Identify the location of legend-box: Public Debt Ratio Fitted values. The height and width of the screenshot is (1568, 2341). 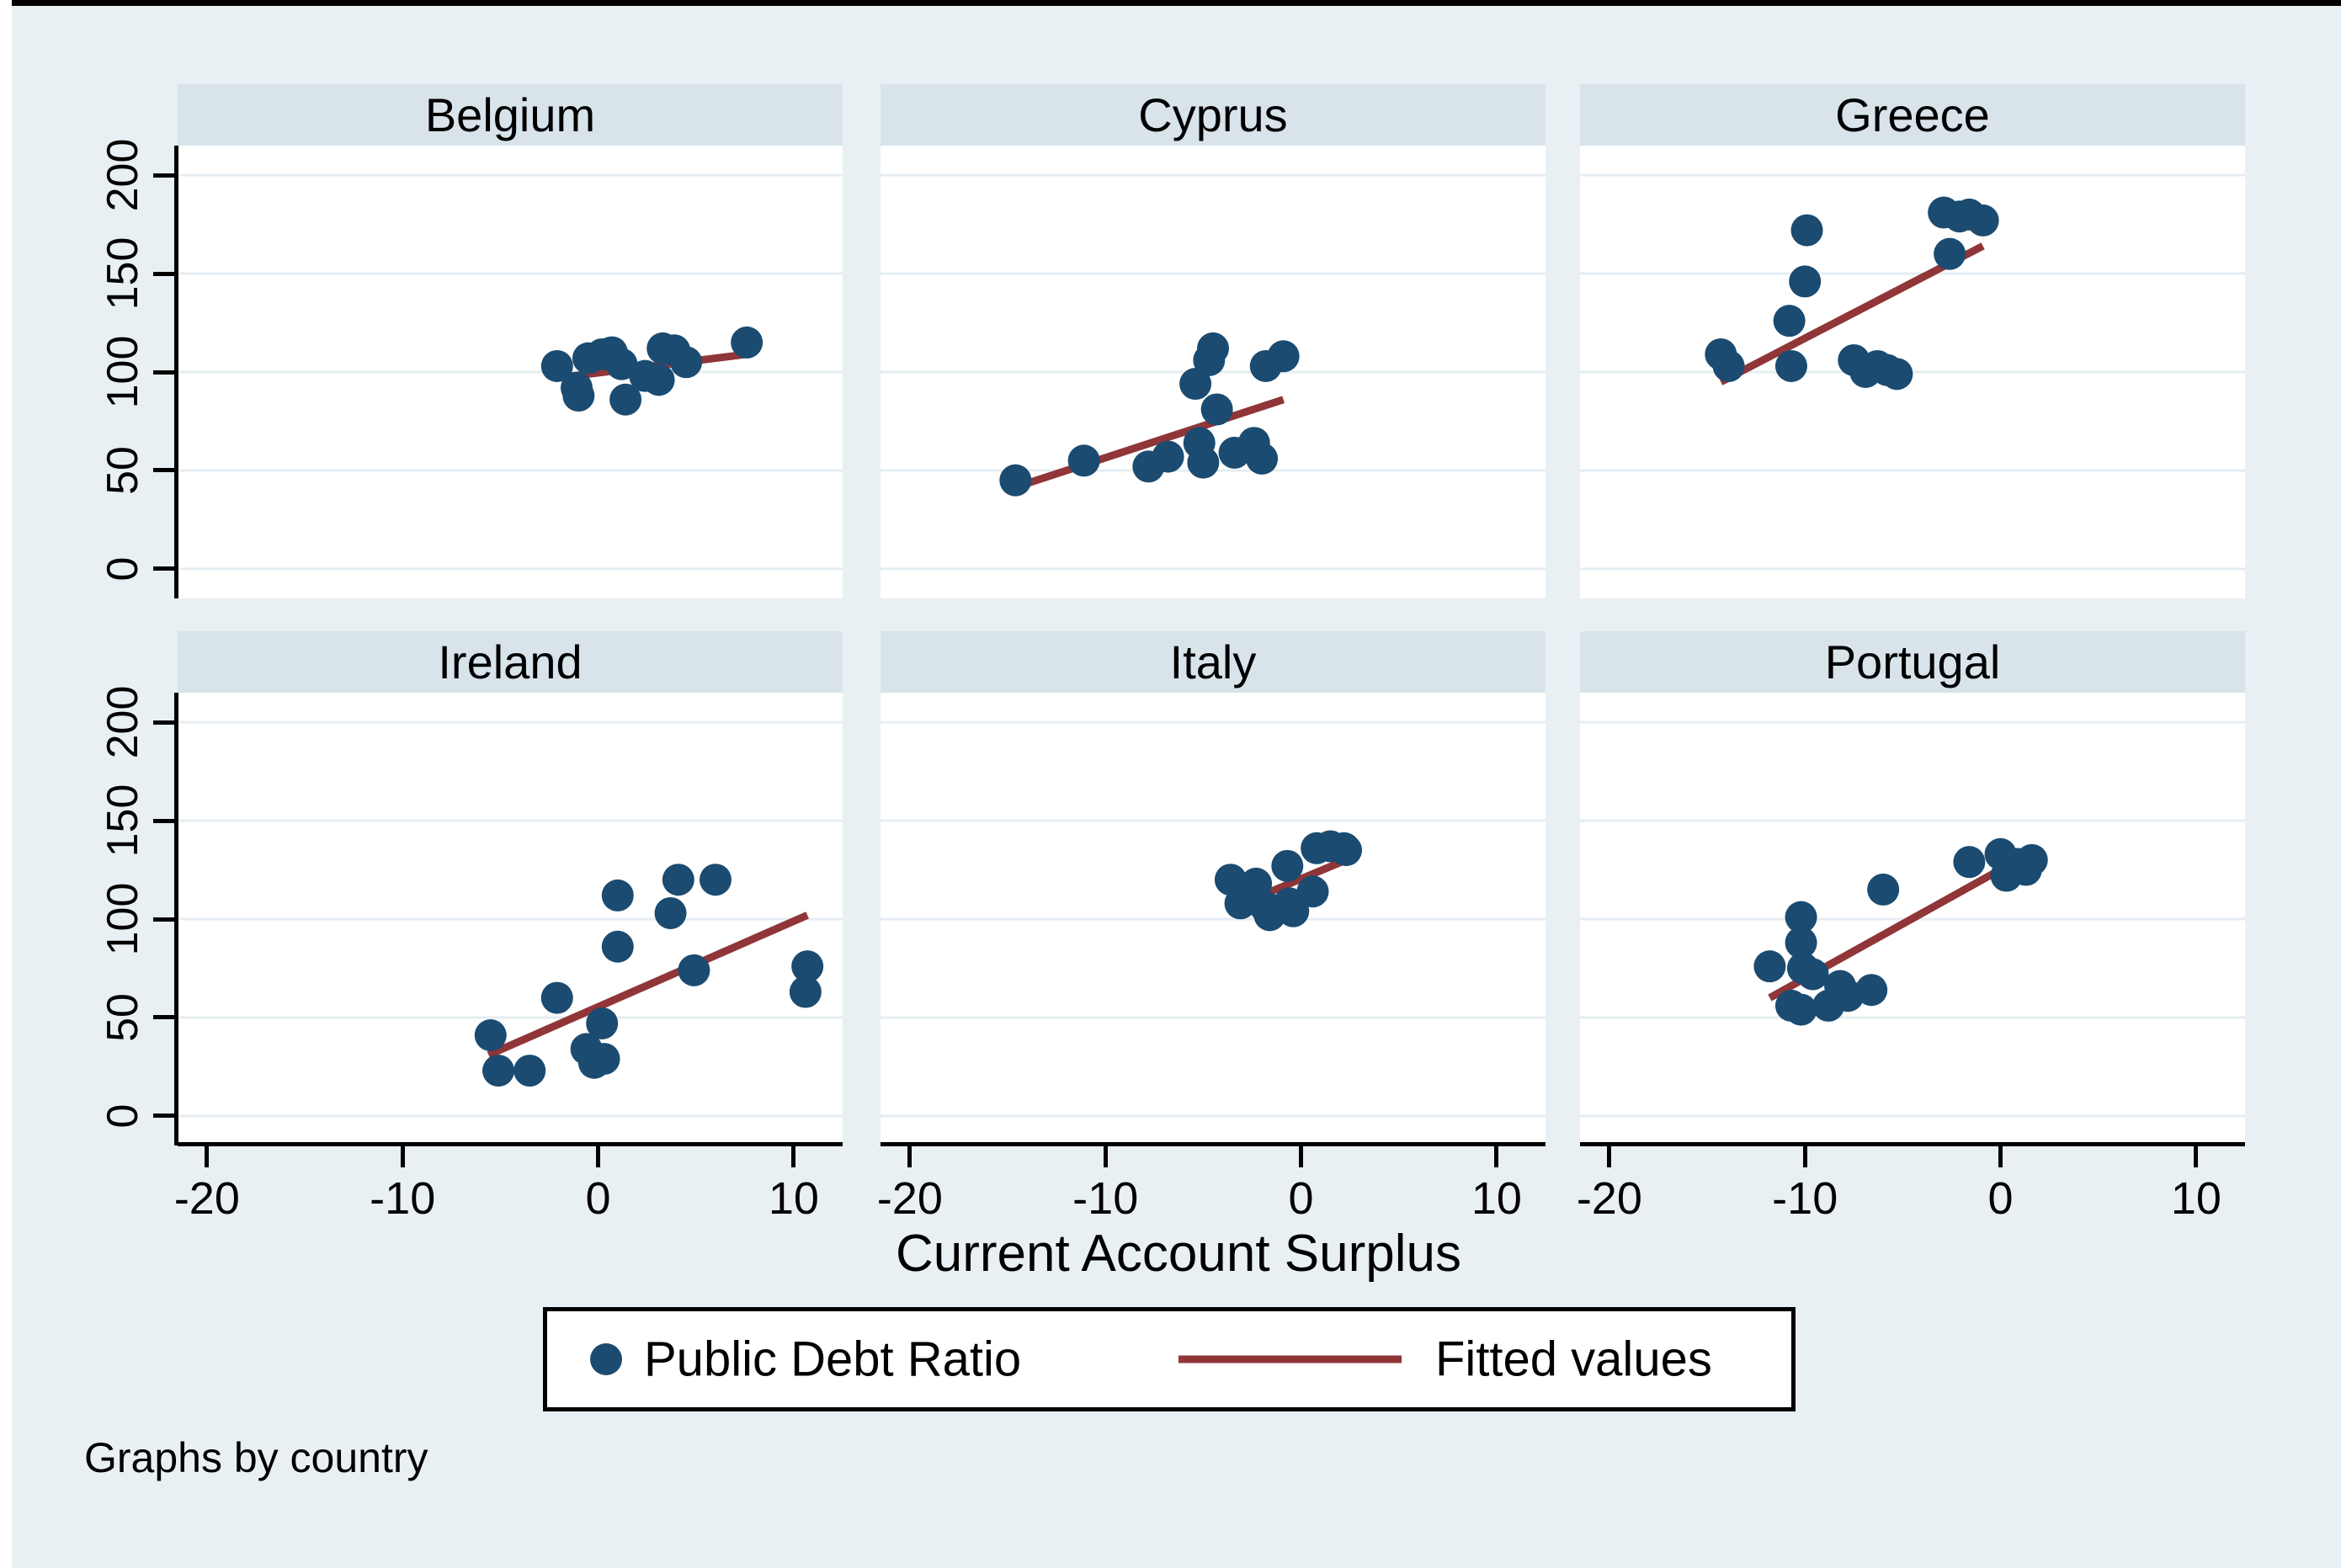
(1169, 1359).